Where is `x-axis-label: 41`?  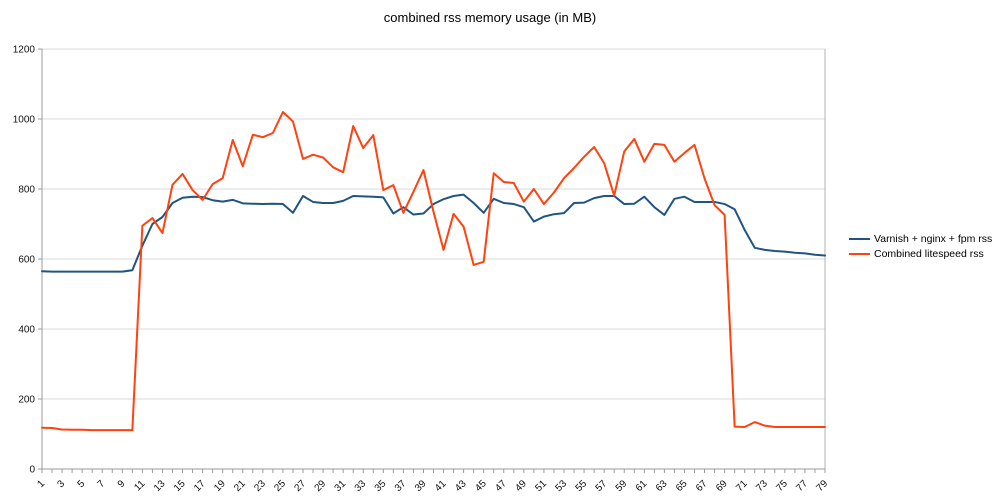 x-axis-label: 41 is located at coordinates (441, 486).